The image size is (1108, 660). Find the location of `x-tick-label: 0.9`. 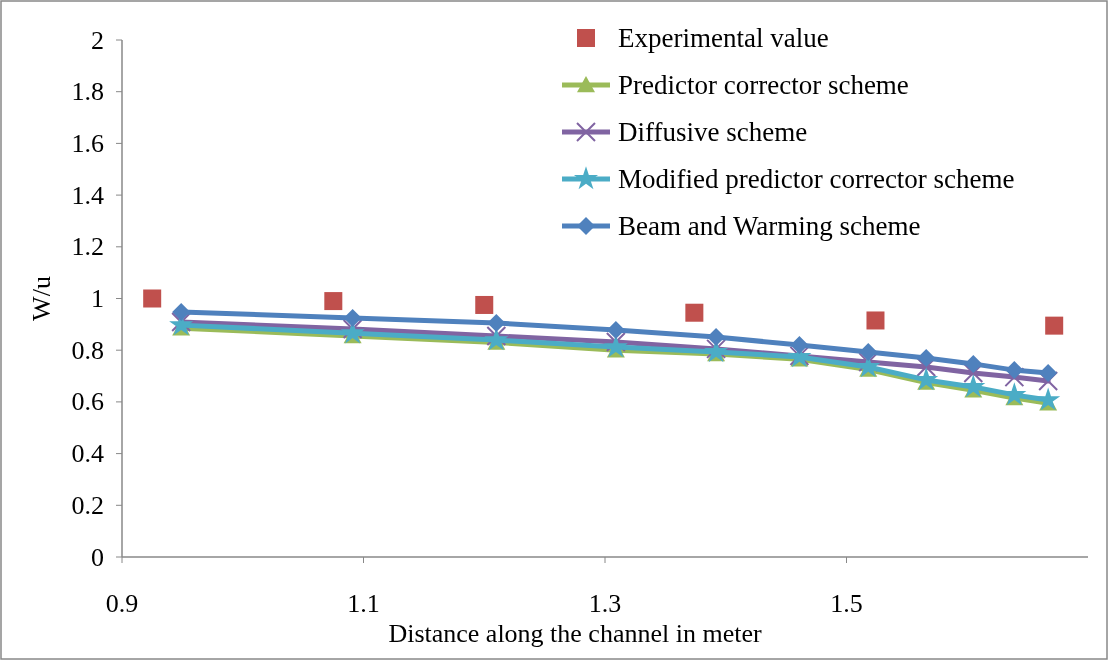

x-tick-label: 0.9 is located at coordinates (122, 603).